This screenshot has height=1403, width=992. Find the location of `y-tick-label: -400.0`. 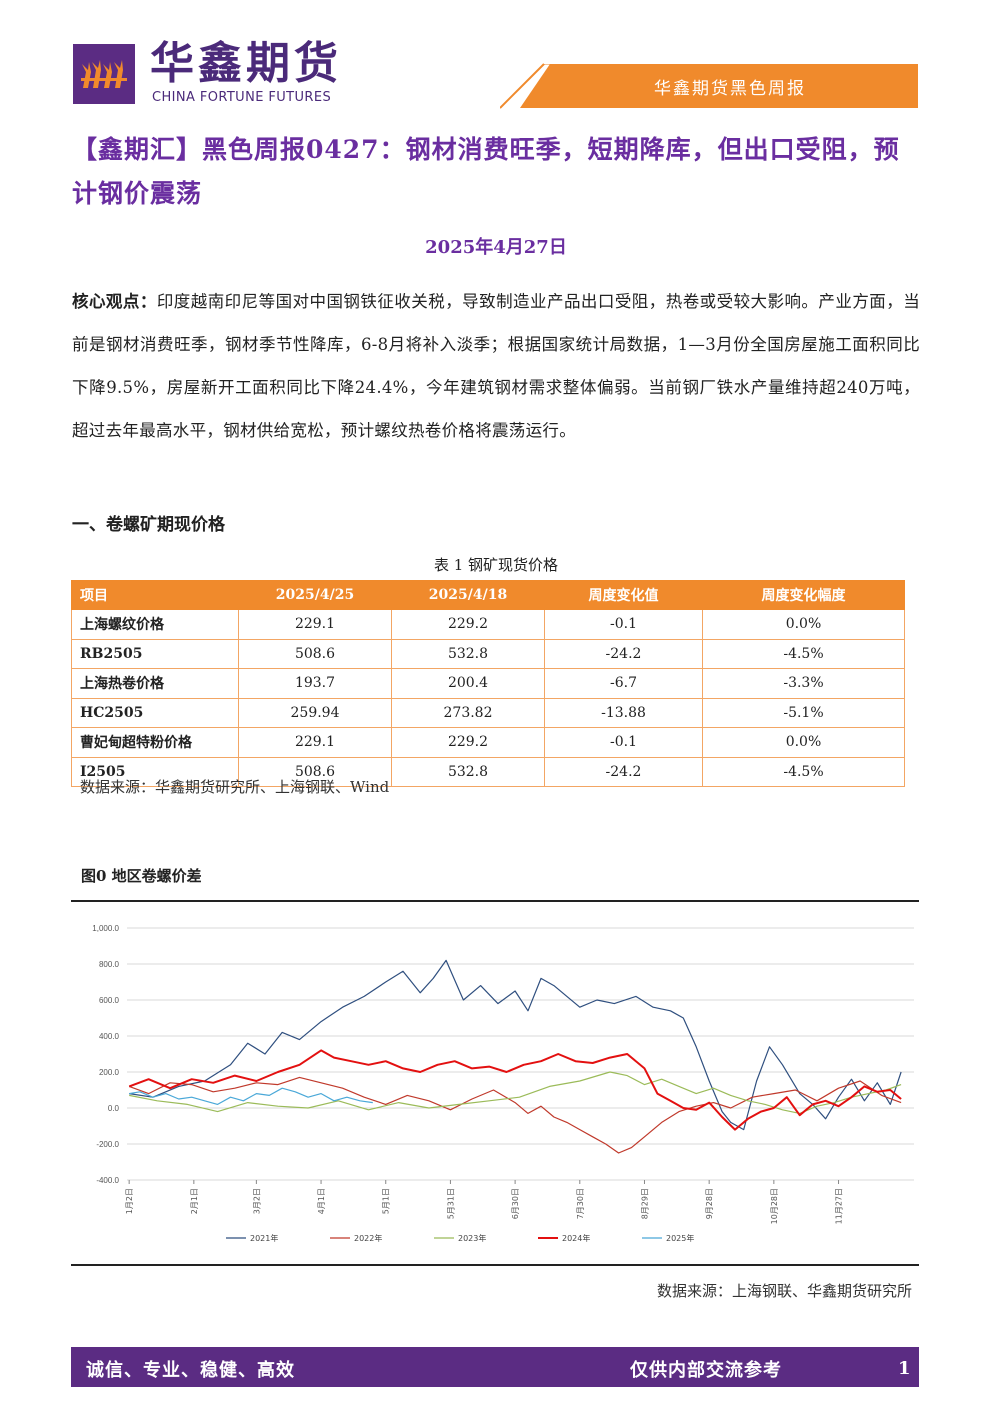

y-tick-label: -400.0 is located at coordinates (107, 1180).